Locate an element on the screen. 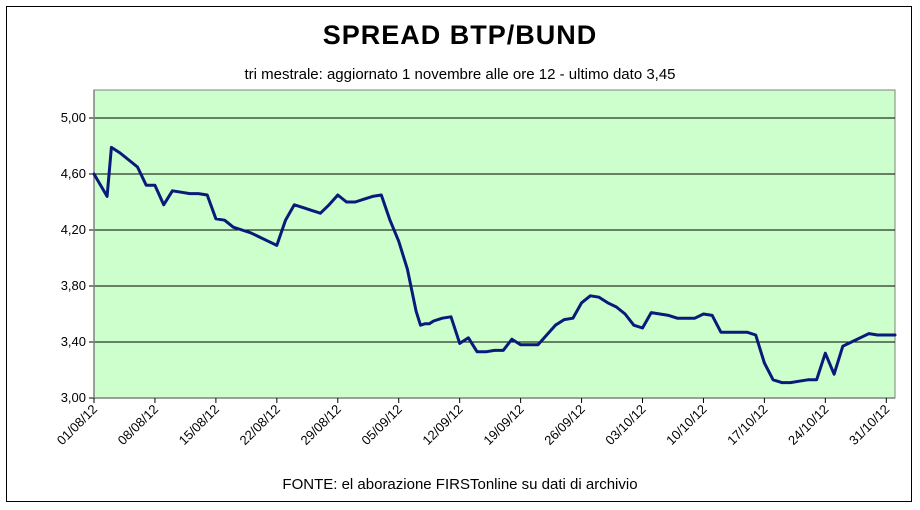 The height and width of the screenshot is (510, 920). x-tick-label: 24/10/12 is located at coordinates (808, 425).